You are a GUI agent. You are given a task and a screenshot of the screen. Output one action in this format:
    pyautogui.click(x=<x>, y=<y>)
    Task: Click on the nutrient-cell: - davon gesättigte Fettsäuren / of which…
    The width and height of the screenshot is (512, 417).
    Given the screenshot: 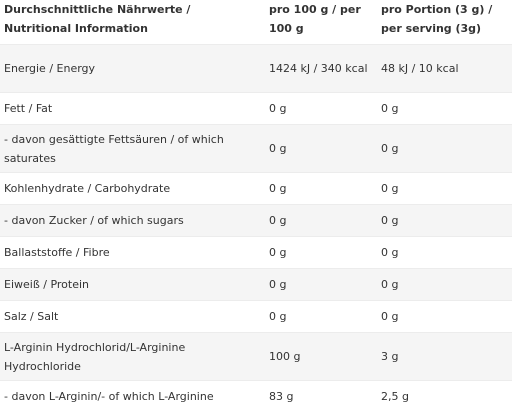 What is the action you would take?
    pyautogui.click(x=132, y=148)
    